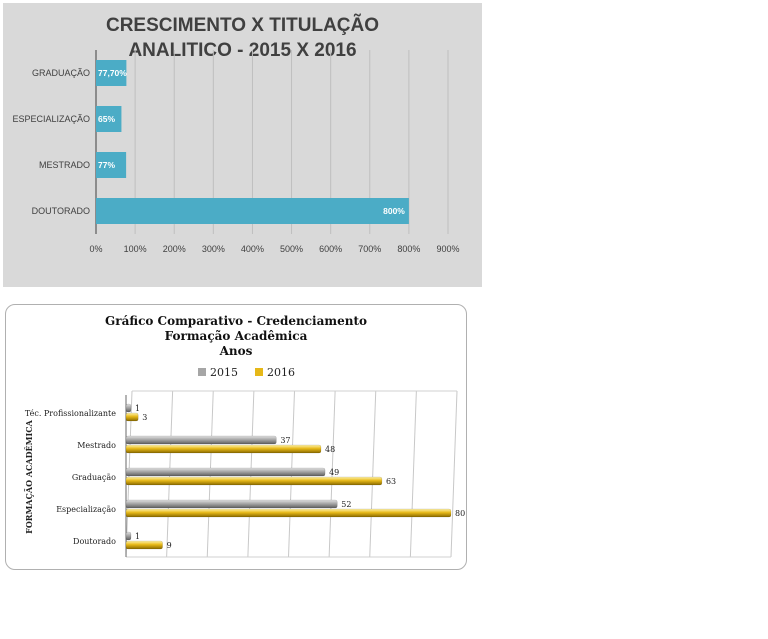 The height and width of the screenshot is (639, 768). What do you see at coordinates (70, 413) in the screenshot?
I see `chart2-category-label: Téc. Profissionalizante` at bounding box center [70, 413].